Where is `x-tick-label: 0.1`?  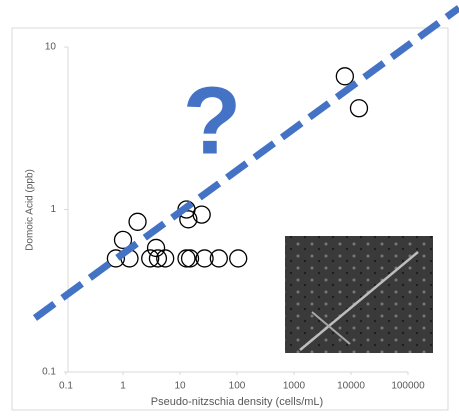
x-tick-label: 0.1 is located at coordinates (66, 386).